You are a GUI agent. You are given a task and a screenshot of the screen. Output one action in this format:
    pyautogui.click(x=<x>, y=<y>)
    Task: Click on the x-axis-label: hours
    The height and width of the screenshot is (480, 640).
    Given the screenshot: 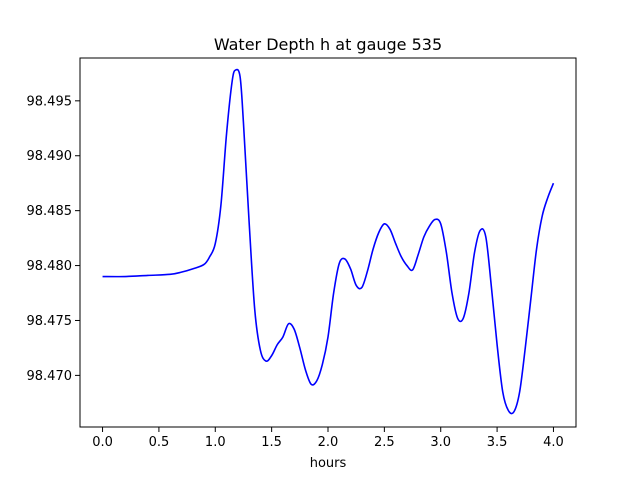 What is the action you would take?
    pyautogui.click(x=328, y=463)
    